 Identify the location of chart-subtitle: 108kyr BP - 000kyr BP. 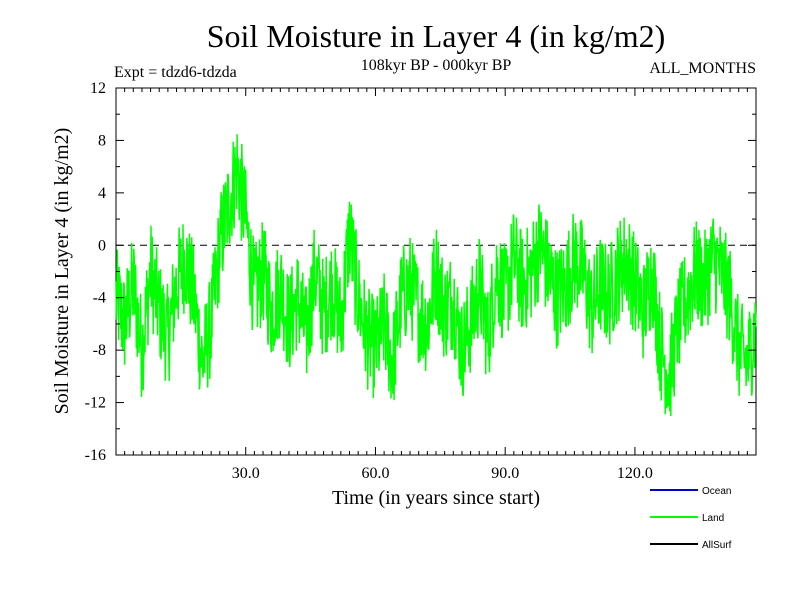
(436, 65).